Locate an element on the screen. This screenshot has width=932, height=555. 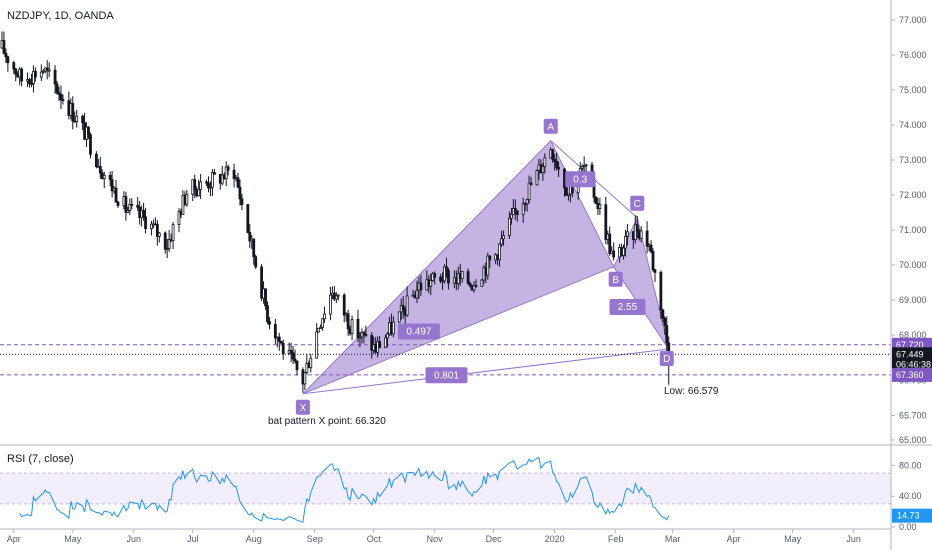
rsi-pane is located at coordinates (445, 489).